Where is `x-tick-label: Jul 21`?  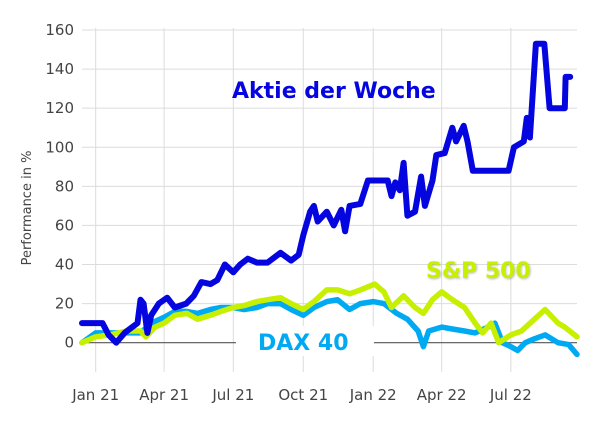
x-tick-label: Jul 21 is located at coordinates (232, 395).